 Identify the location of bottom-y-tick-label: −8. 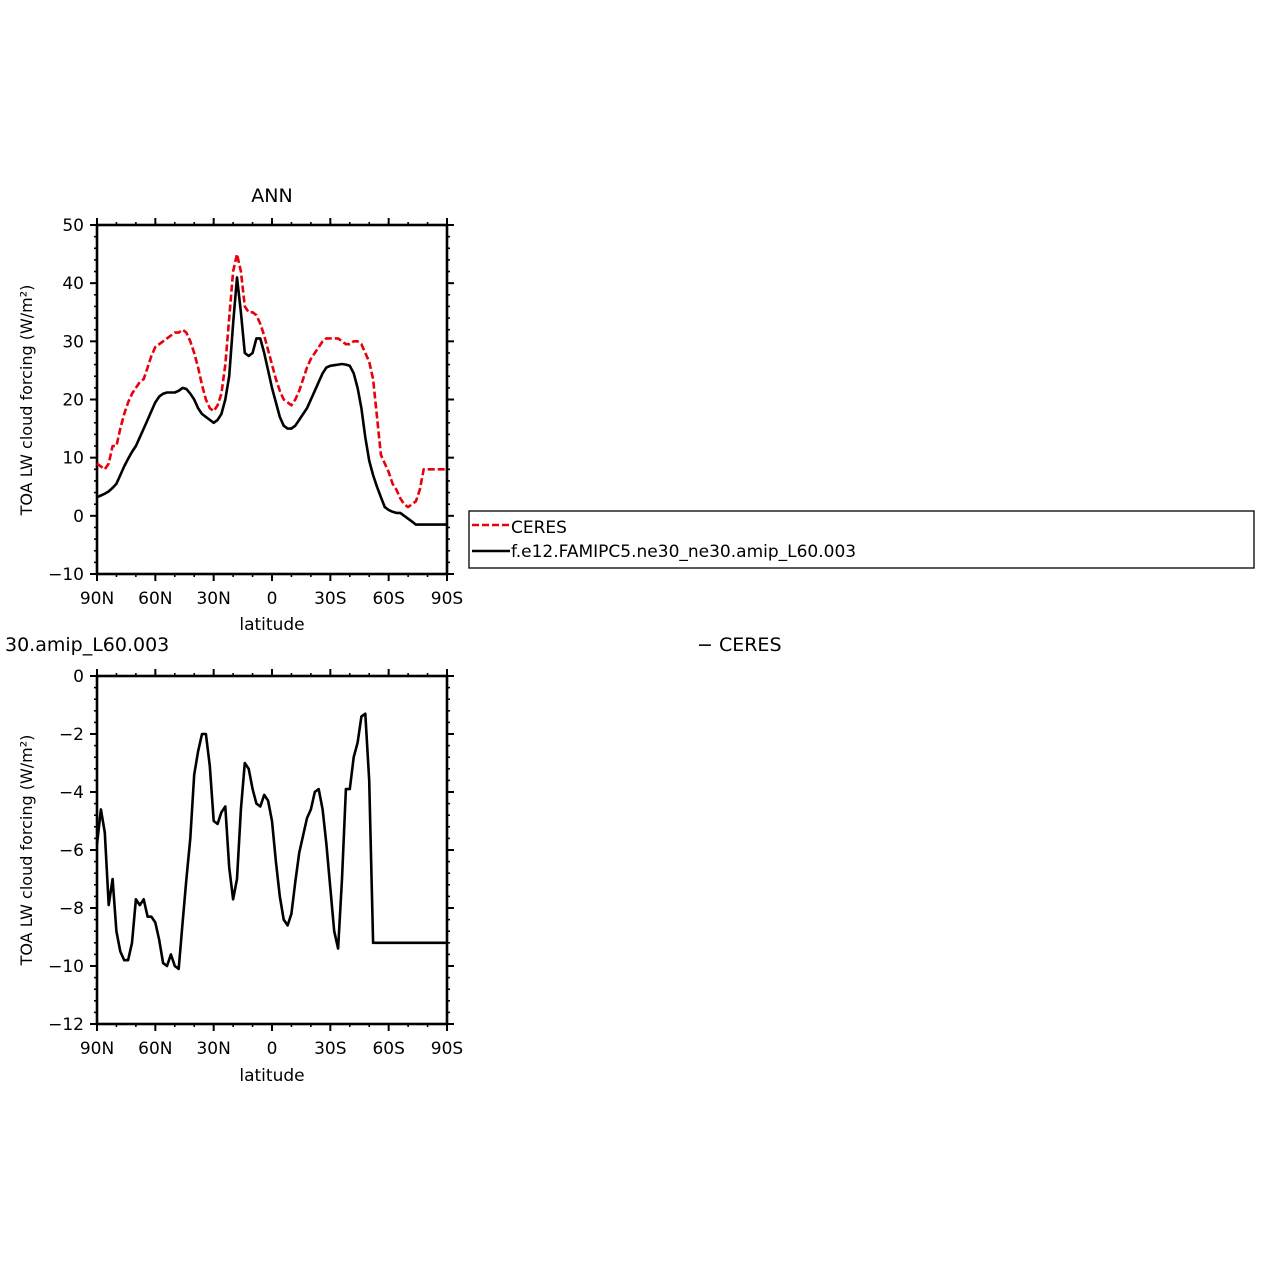
(71, 909).